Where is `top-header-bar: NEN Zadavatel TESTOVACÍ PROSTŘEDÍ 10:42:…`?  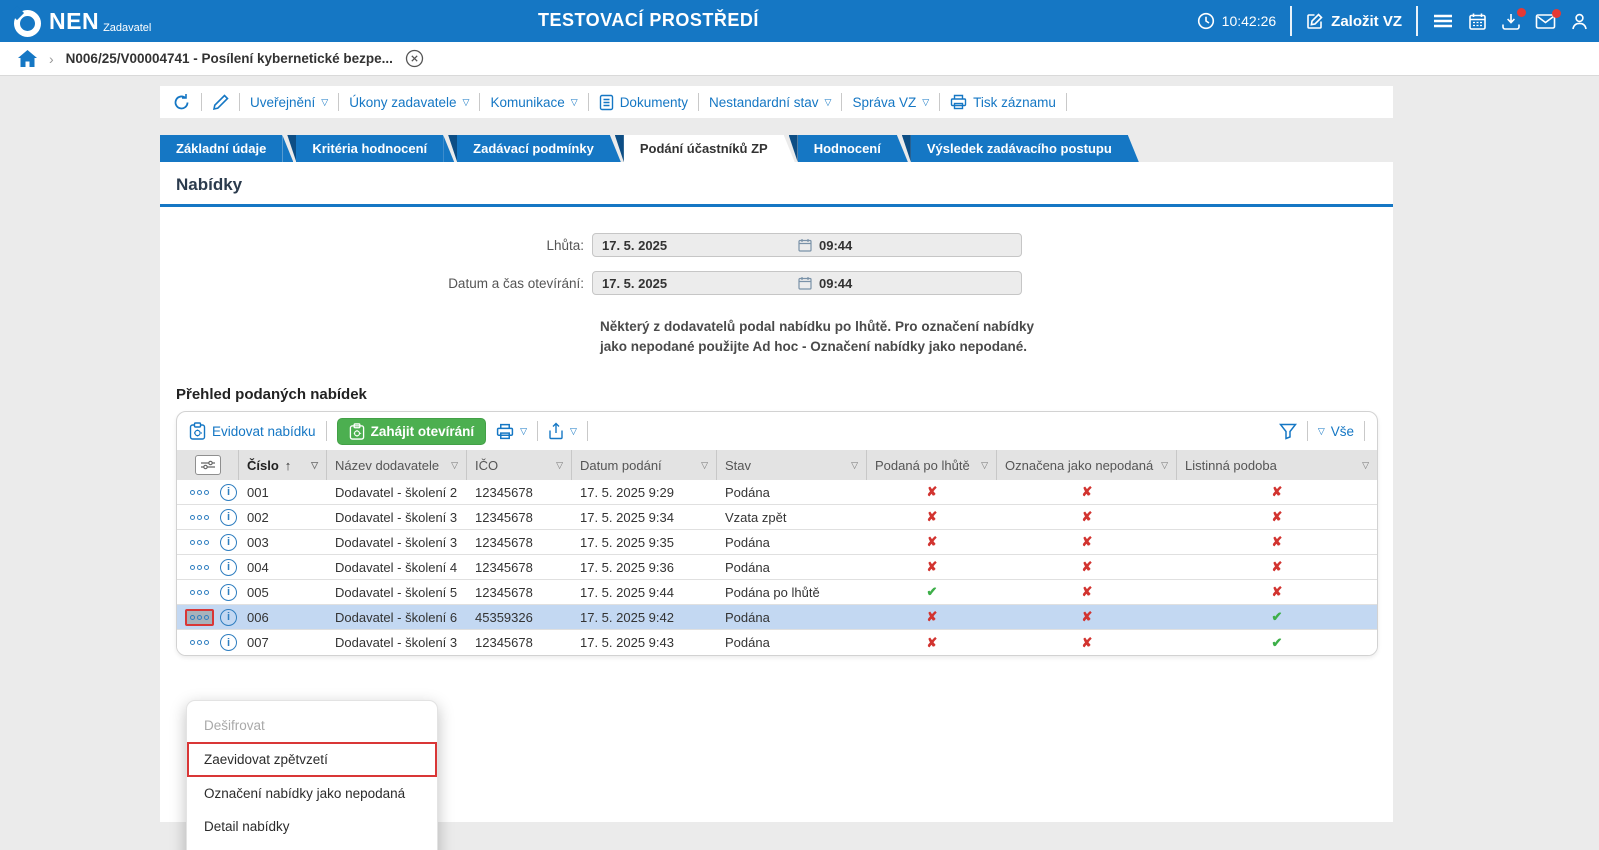
top-header-bar: NEN Zadavatel TESTOVACÍ PROSTŘEDÍ 10:42:… is located at coordinates (799, 21).